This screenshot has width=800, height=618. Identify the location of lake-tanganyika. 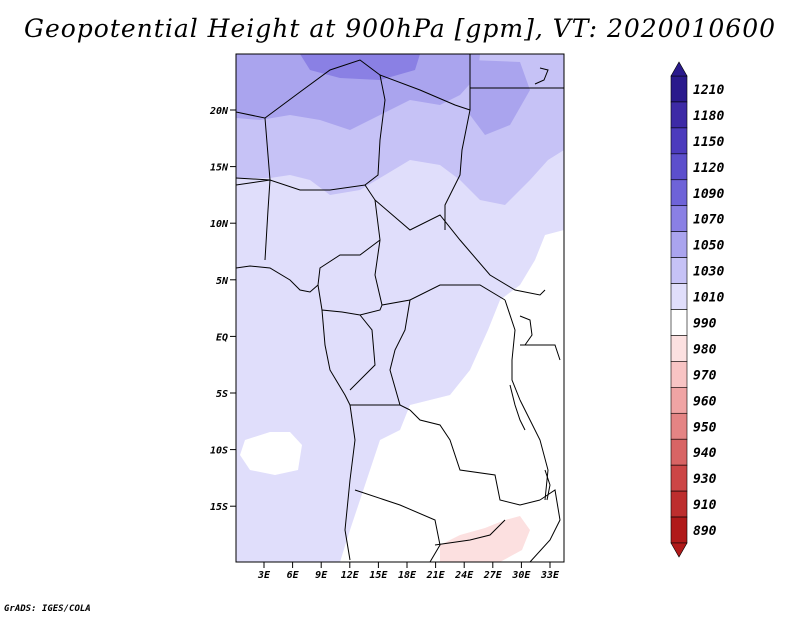
(517, 407).